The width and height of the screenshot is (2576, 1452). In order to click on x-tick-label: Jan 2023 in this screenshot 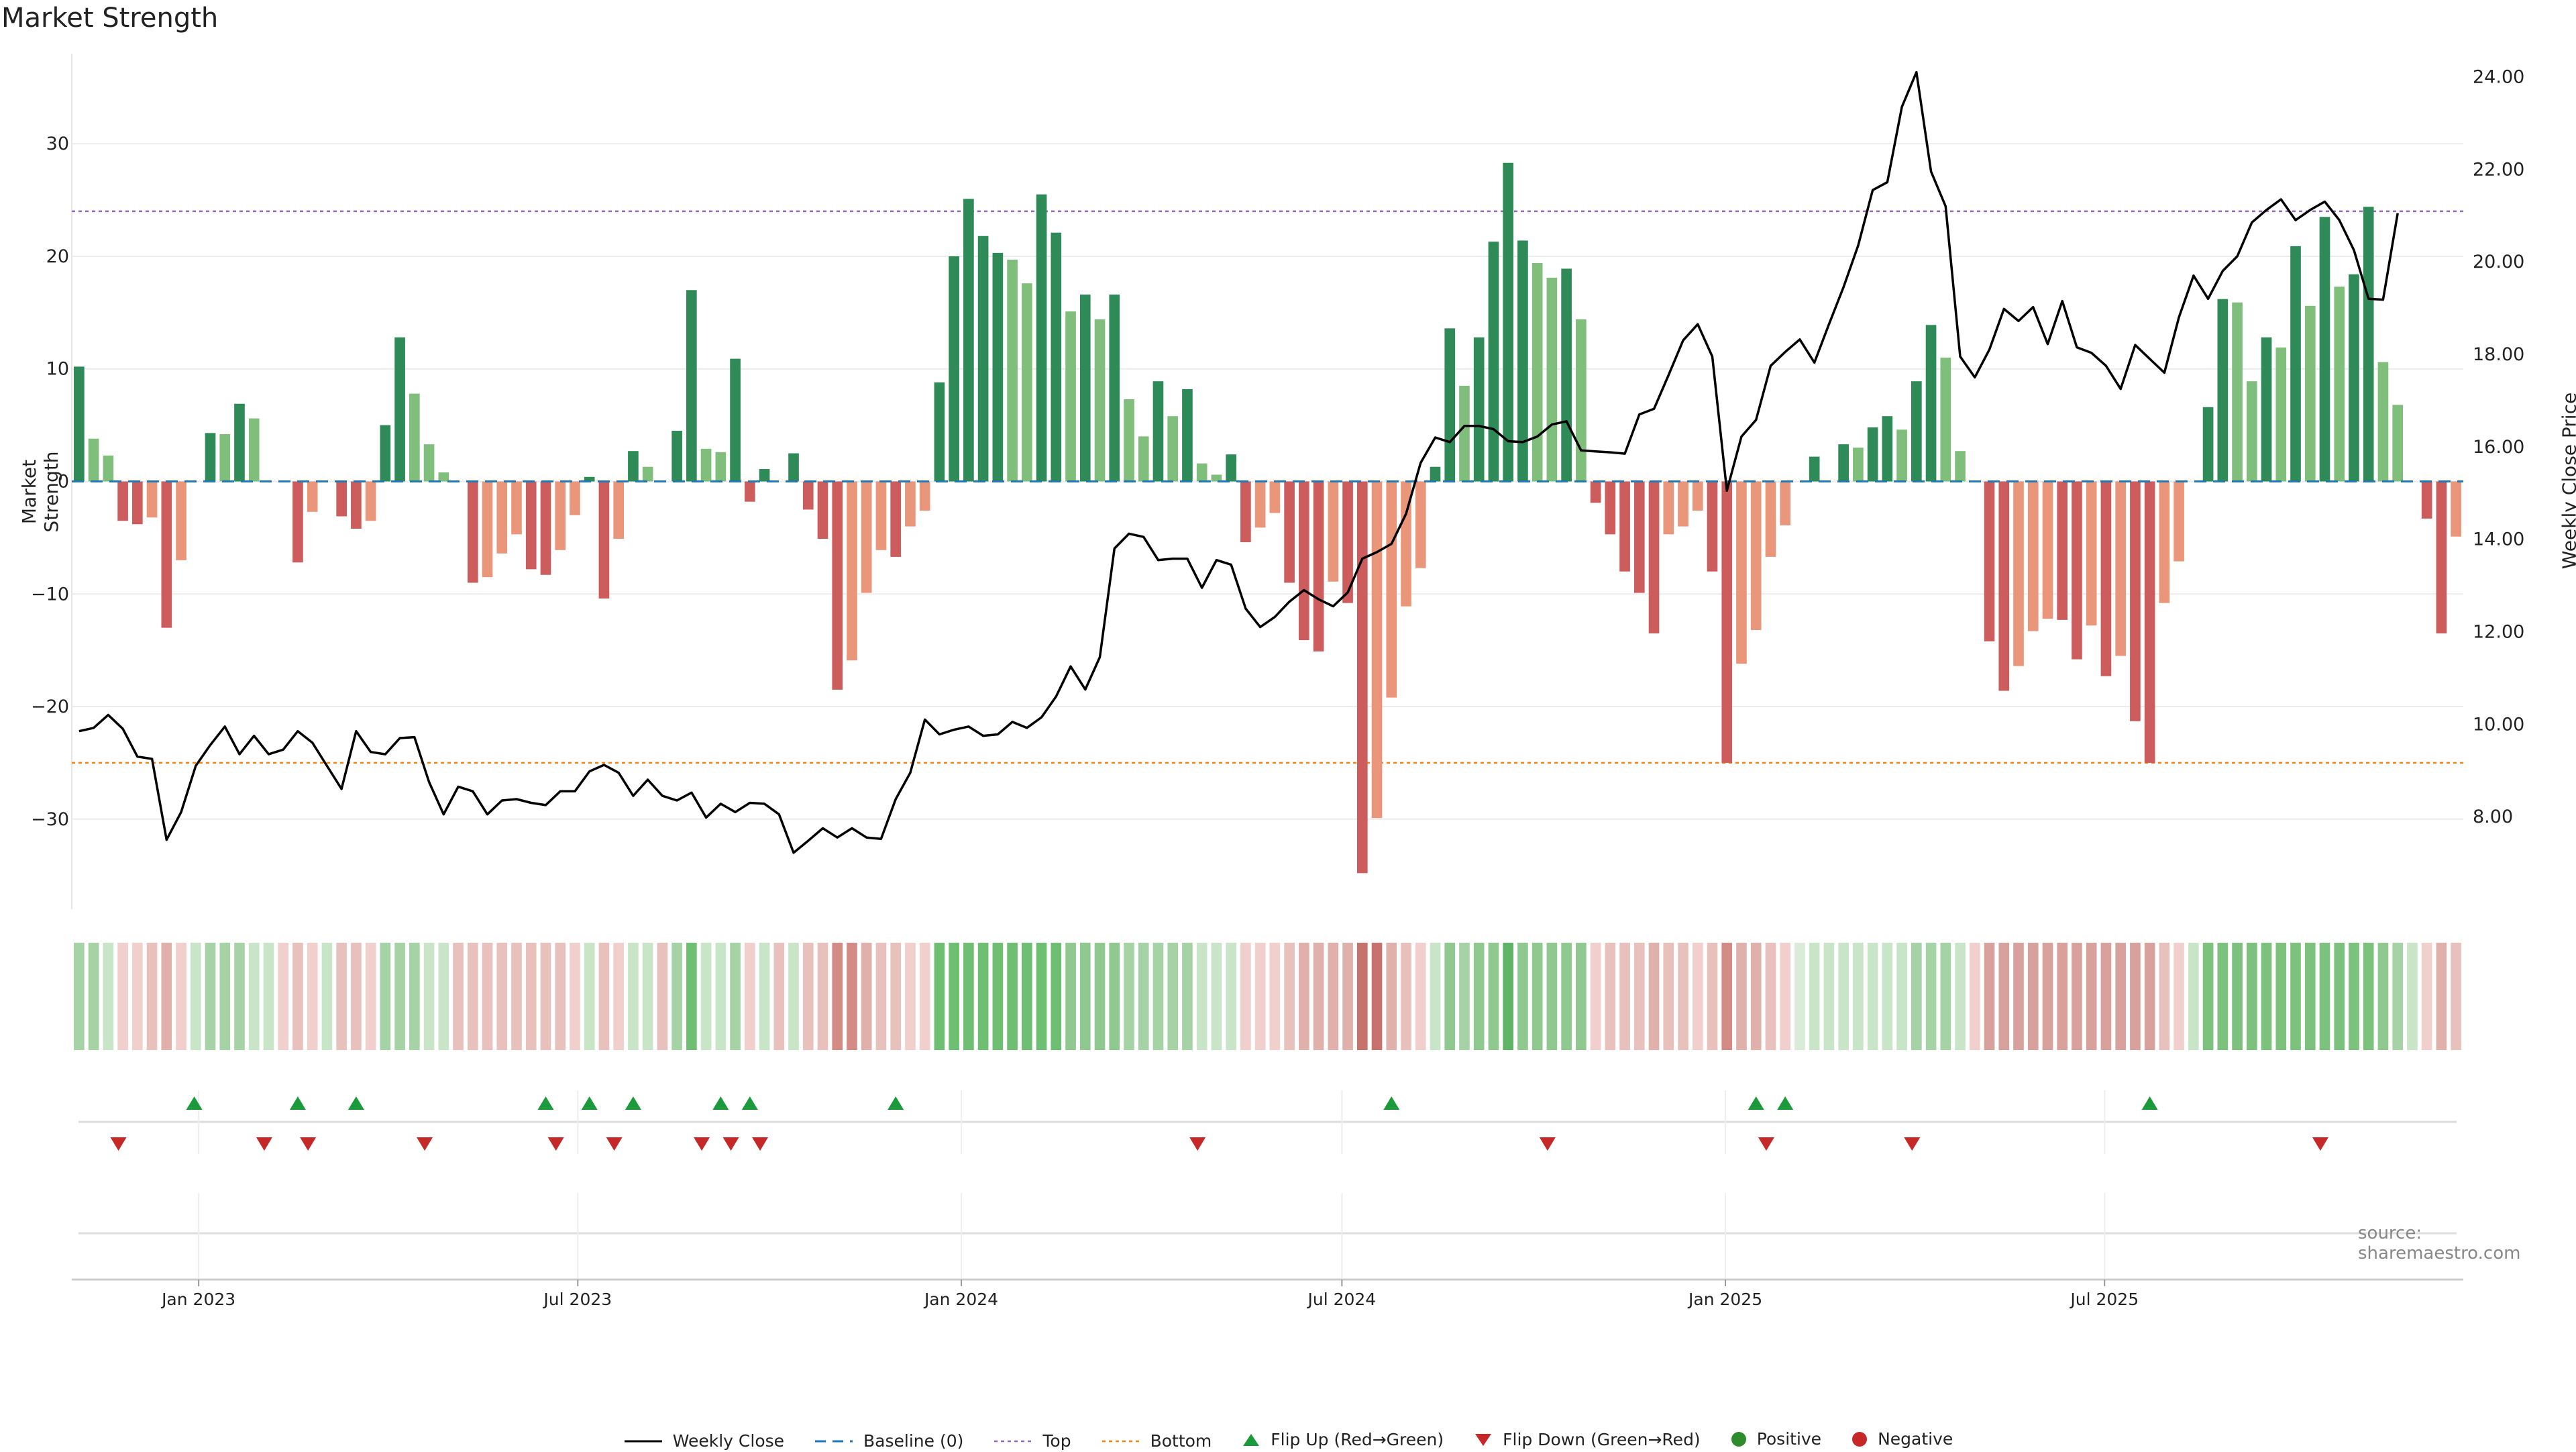, I will do `click(197, 1300)`.